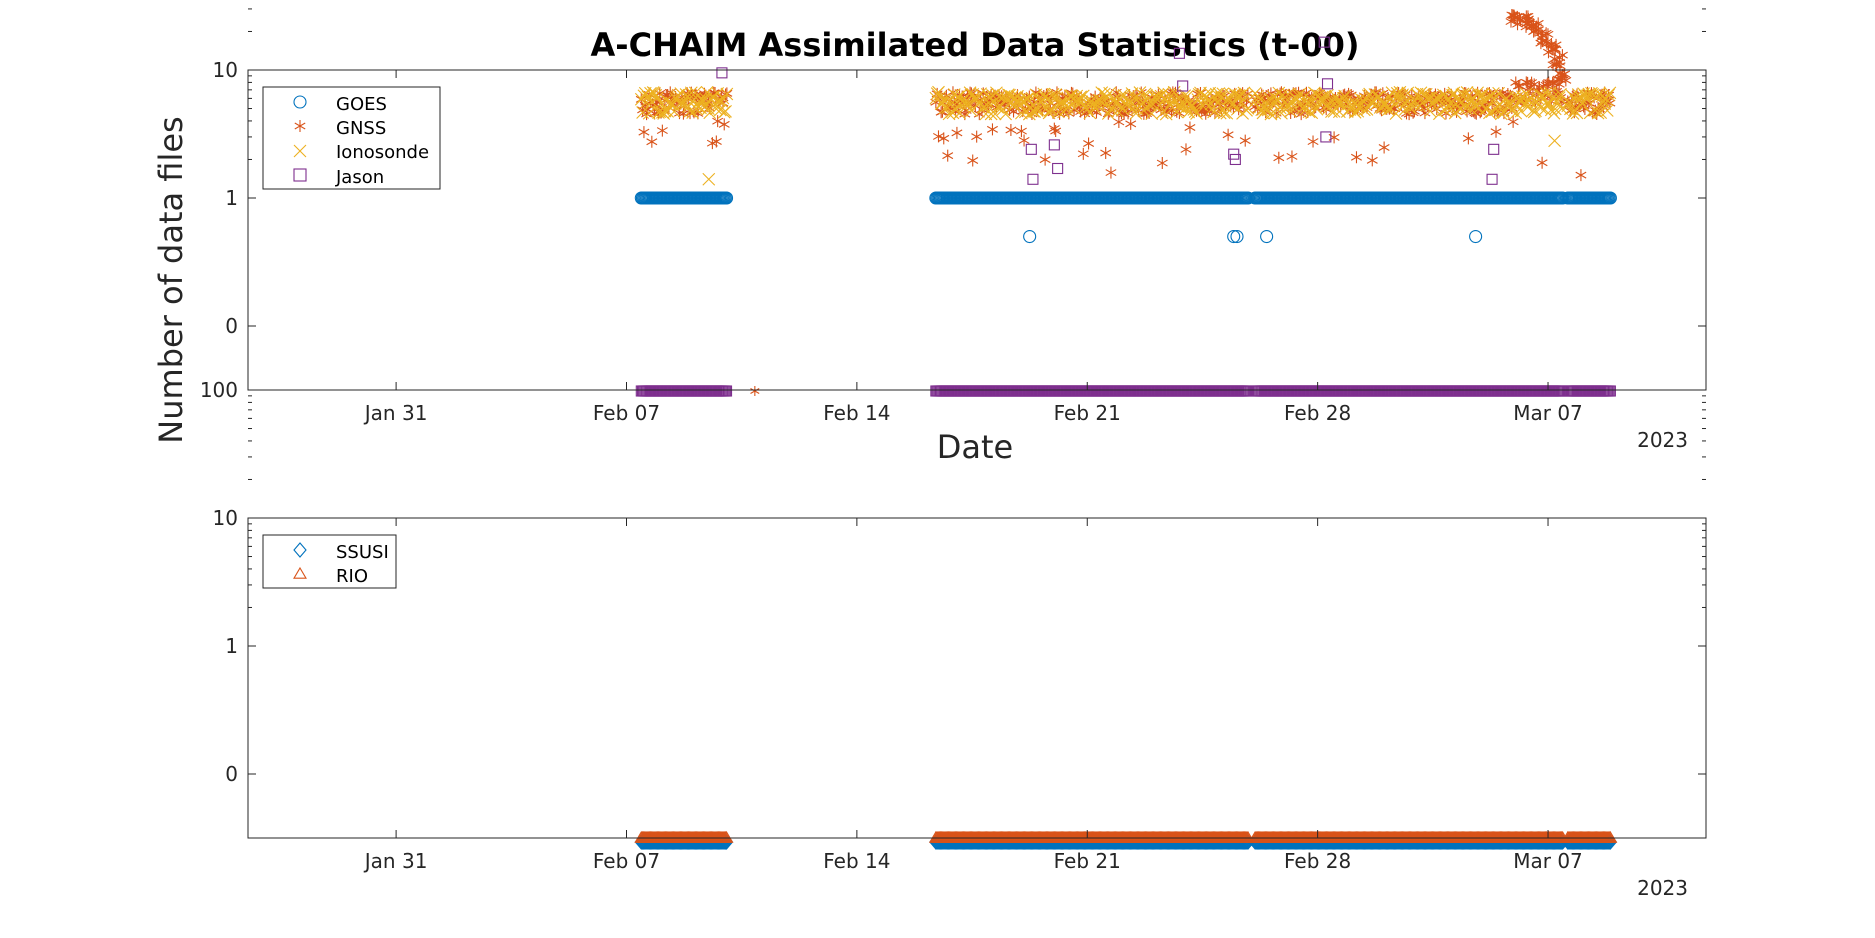 The height and width of the screenshot is (938, 1875). I want to click on legend-marker-ssusi, so click(300, 550).